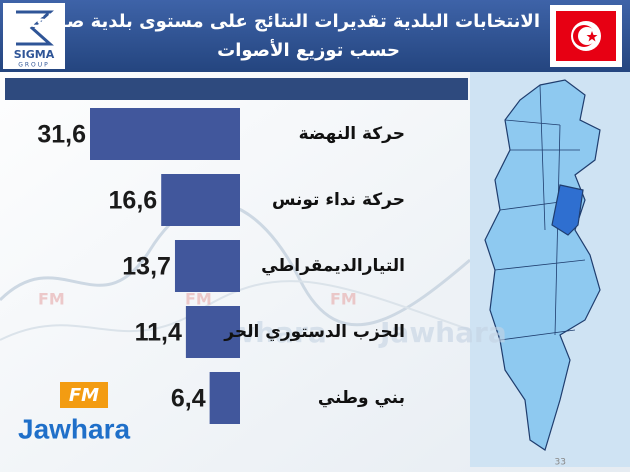  What do you see at coordinates (592, 36) in the screenshot?
I see `flag-star` at bounding box center [592, 36].